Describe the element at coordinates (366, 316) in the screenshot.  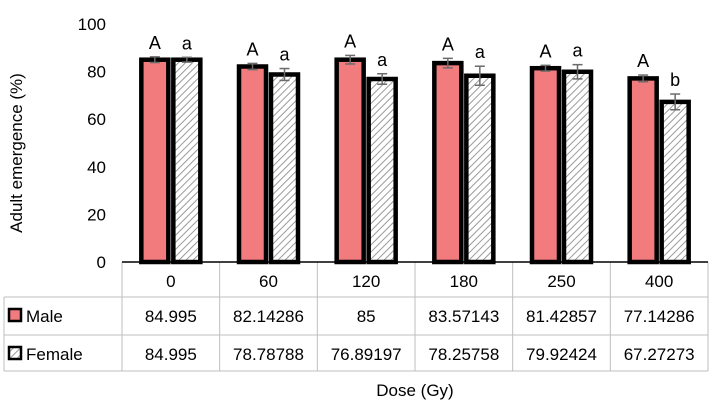
I see `data-table-value: 85` at that location.